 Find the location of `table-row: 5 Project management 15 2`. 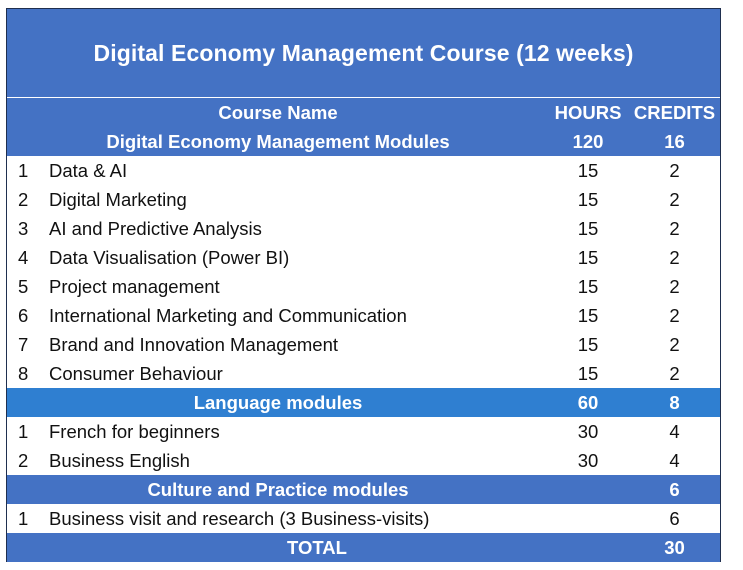

table-row: 5 Project management 15 2 is located at coordinates (363, 286).